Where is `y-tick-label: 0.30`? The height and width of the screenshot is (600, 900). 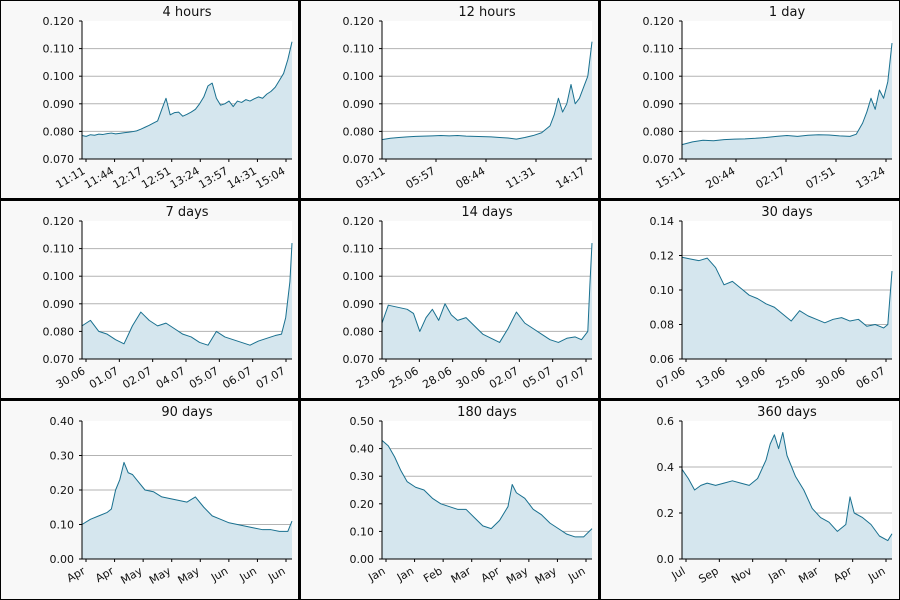
y-tick-label: 0.30 is located at coordinates (362, 476).